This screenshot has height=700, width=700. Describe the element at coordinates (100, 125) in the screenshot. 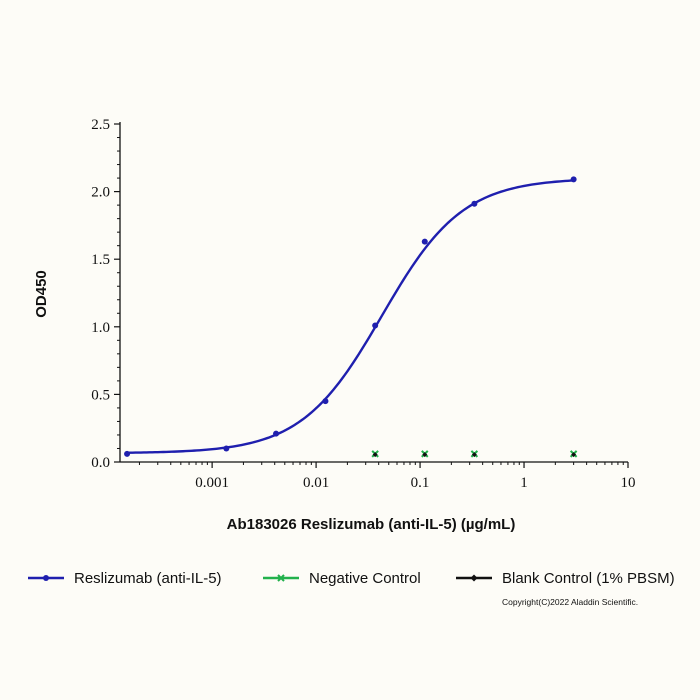

I see `y-tick-label: 2.5` at that location.